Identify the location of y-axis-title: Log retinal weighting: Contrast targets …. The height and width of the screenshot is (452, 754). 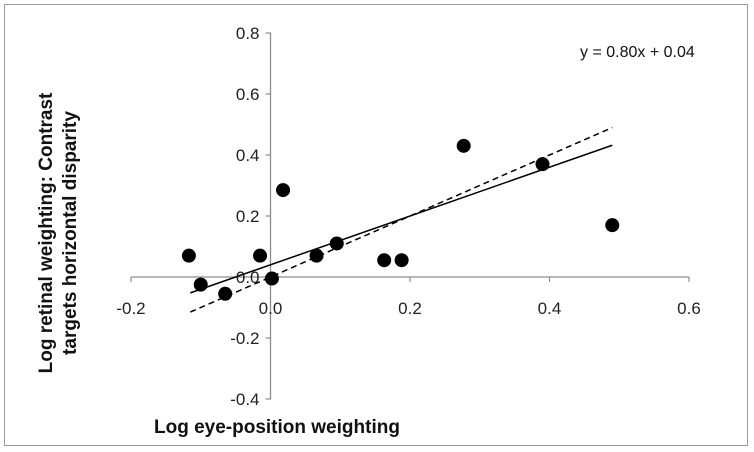
(58, 232).